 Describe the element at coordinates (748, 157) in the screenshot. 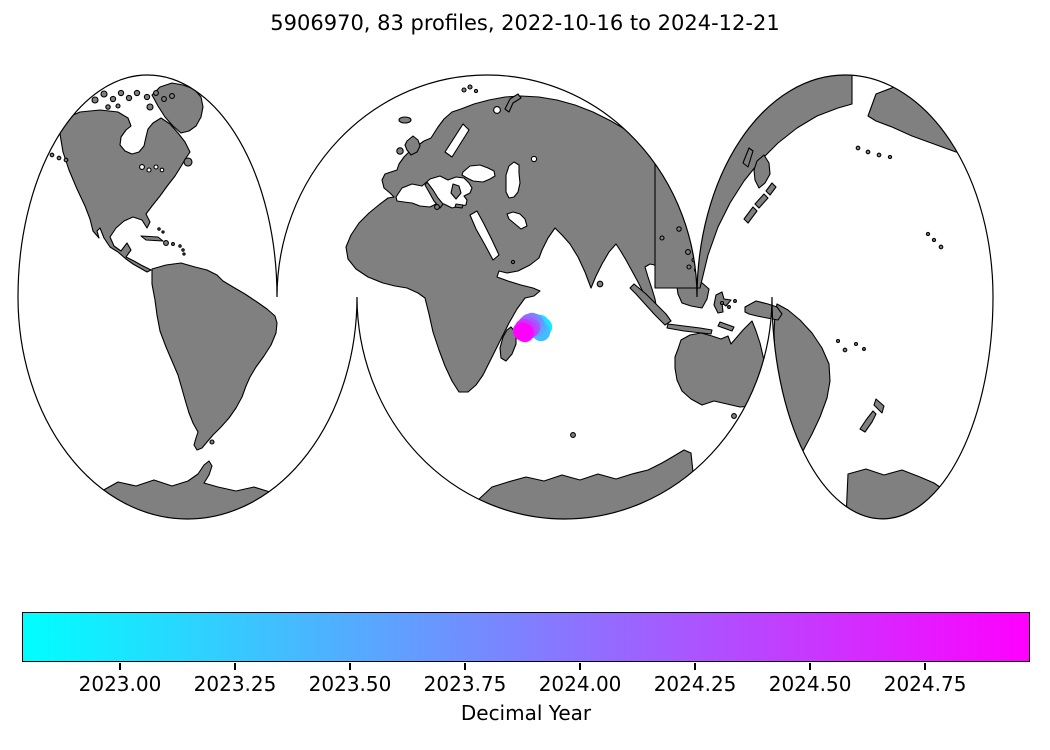

I see `land-sakhalin` at that location.